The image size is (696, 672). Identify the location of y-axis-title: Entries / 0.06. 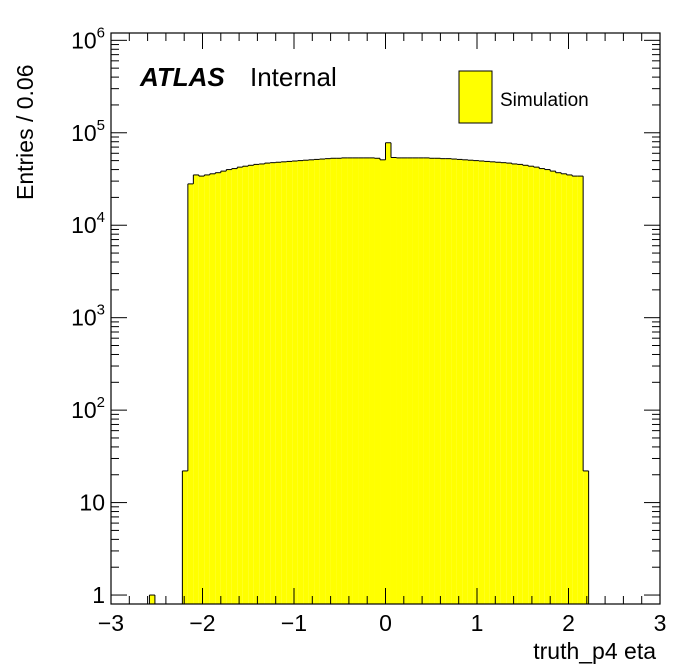
(25, 132).